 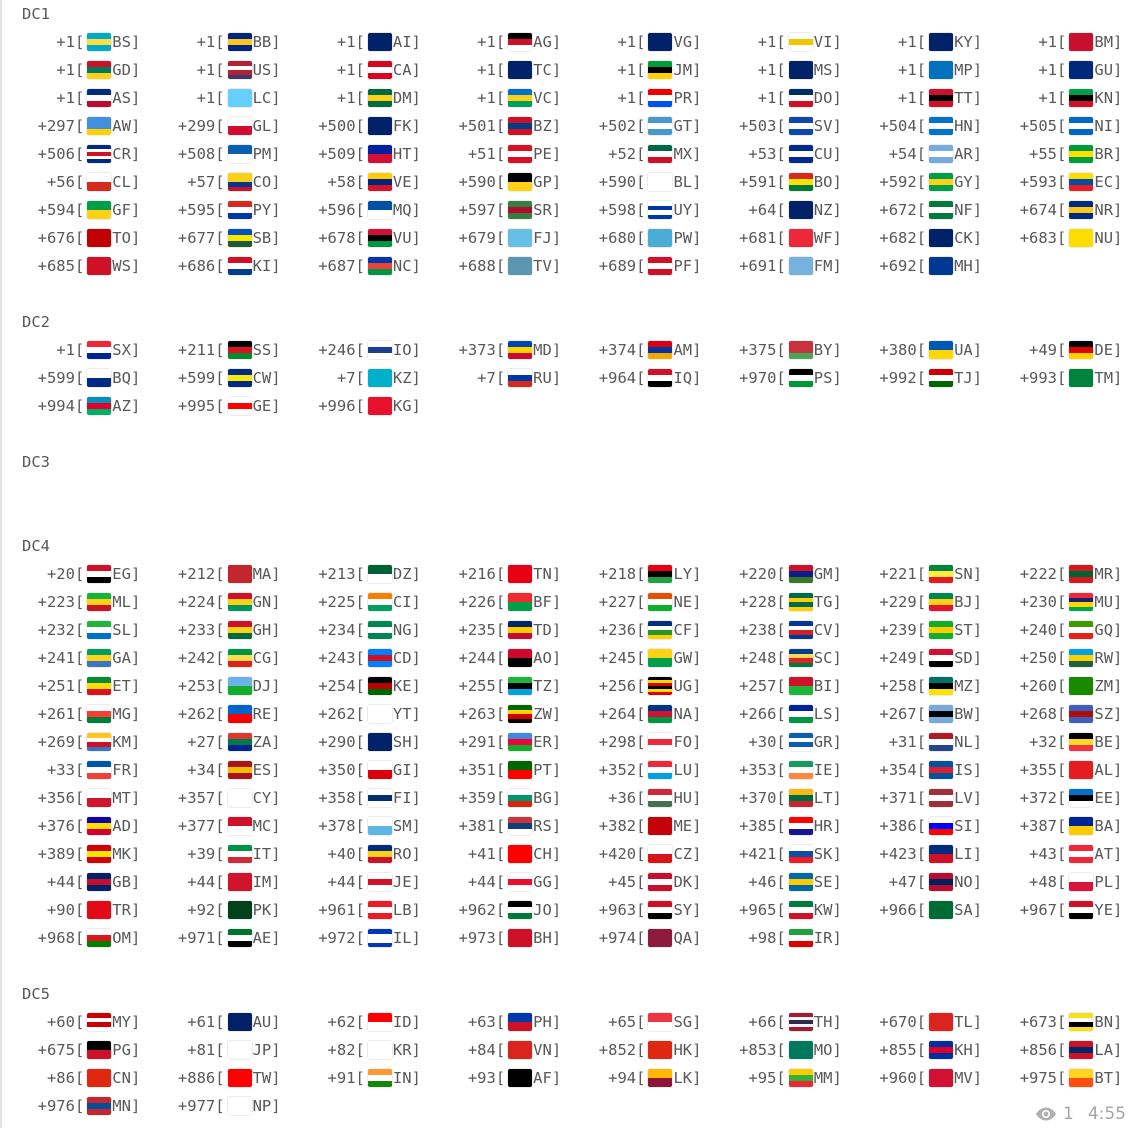 I want to click on dial-code: +381, so click(x=477, y=826).